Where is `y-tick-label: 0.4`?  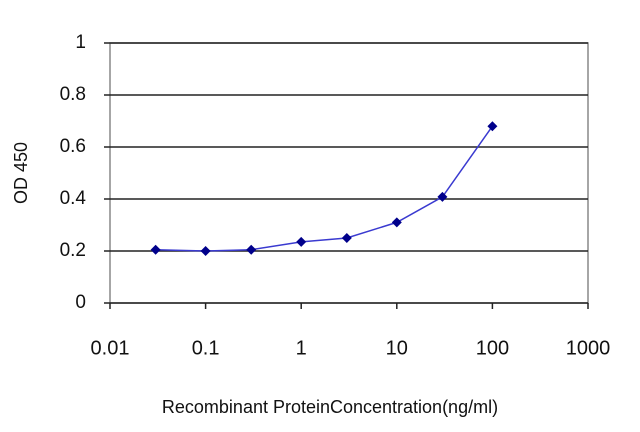
y-tick-label: 0.4 is located at coordinates (73, 198).